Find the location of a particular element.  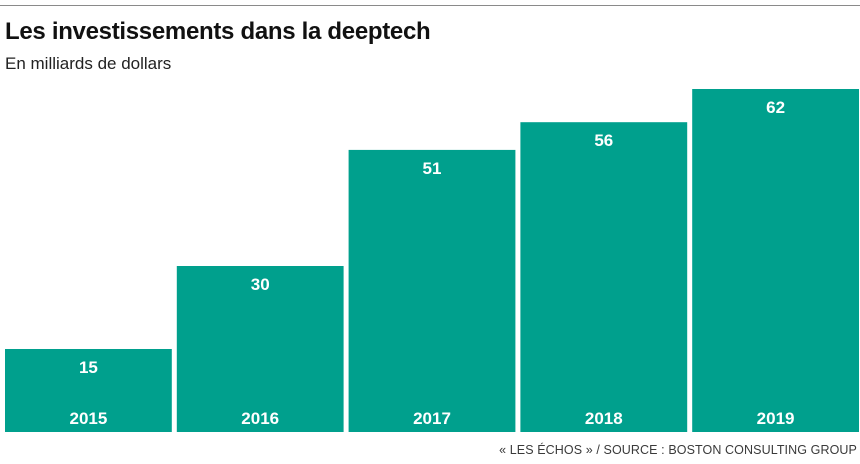

category-label-2019: 2019 is located at coordinates (776, 418).